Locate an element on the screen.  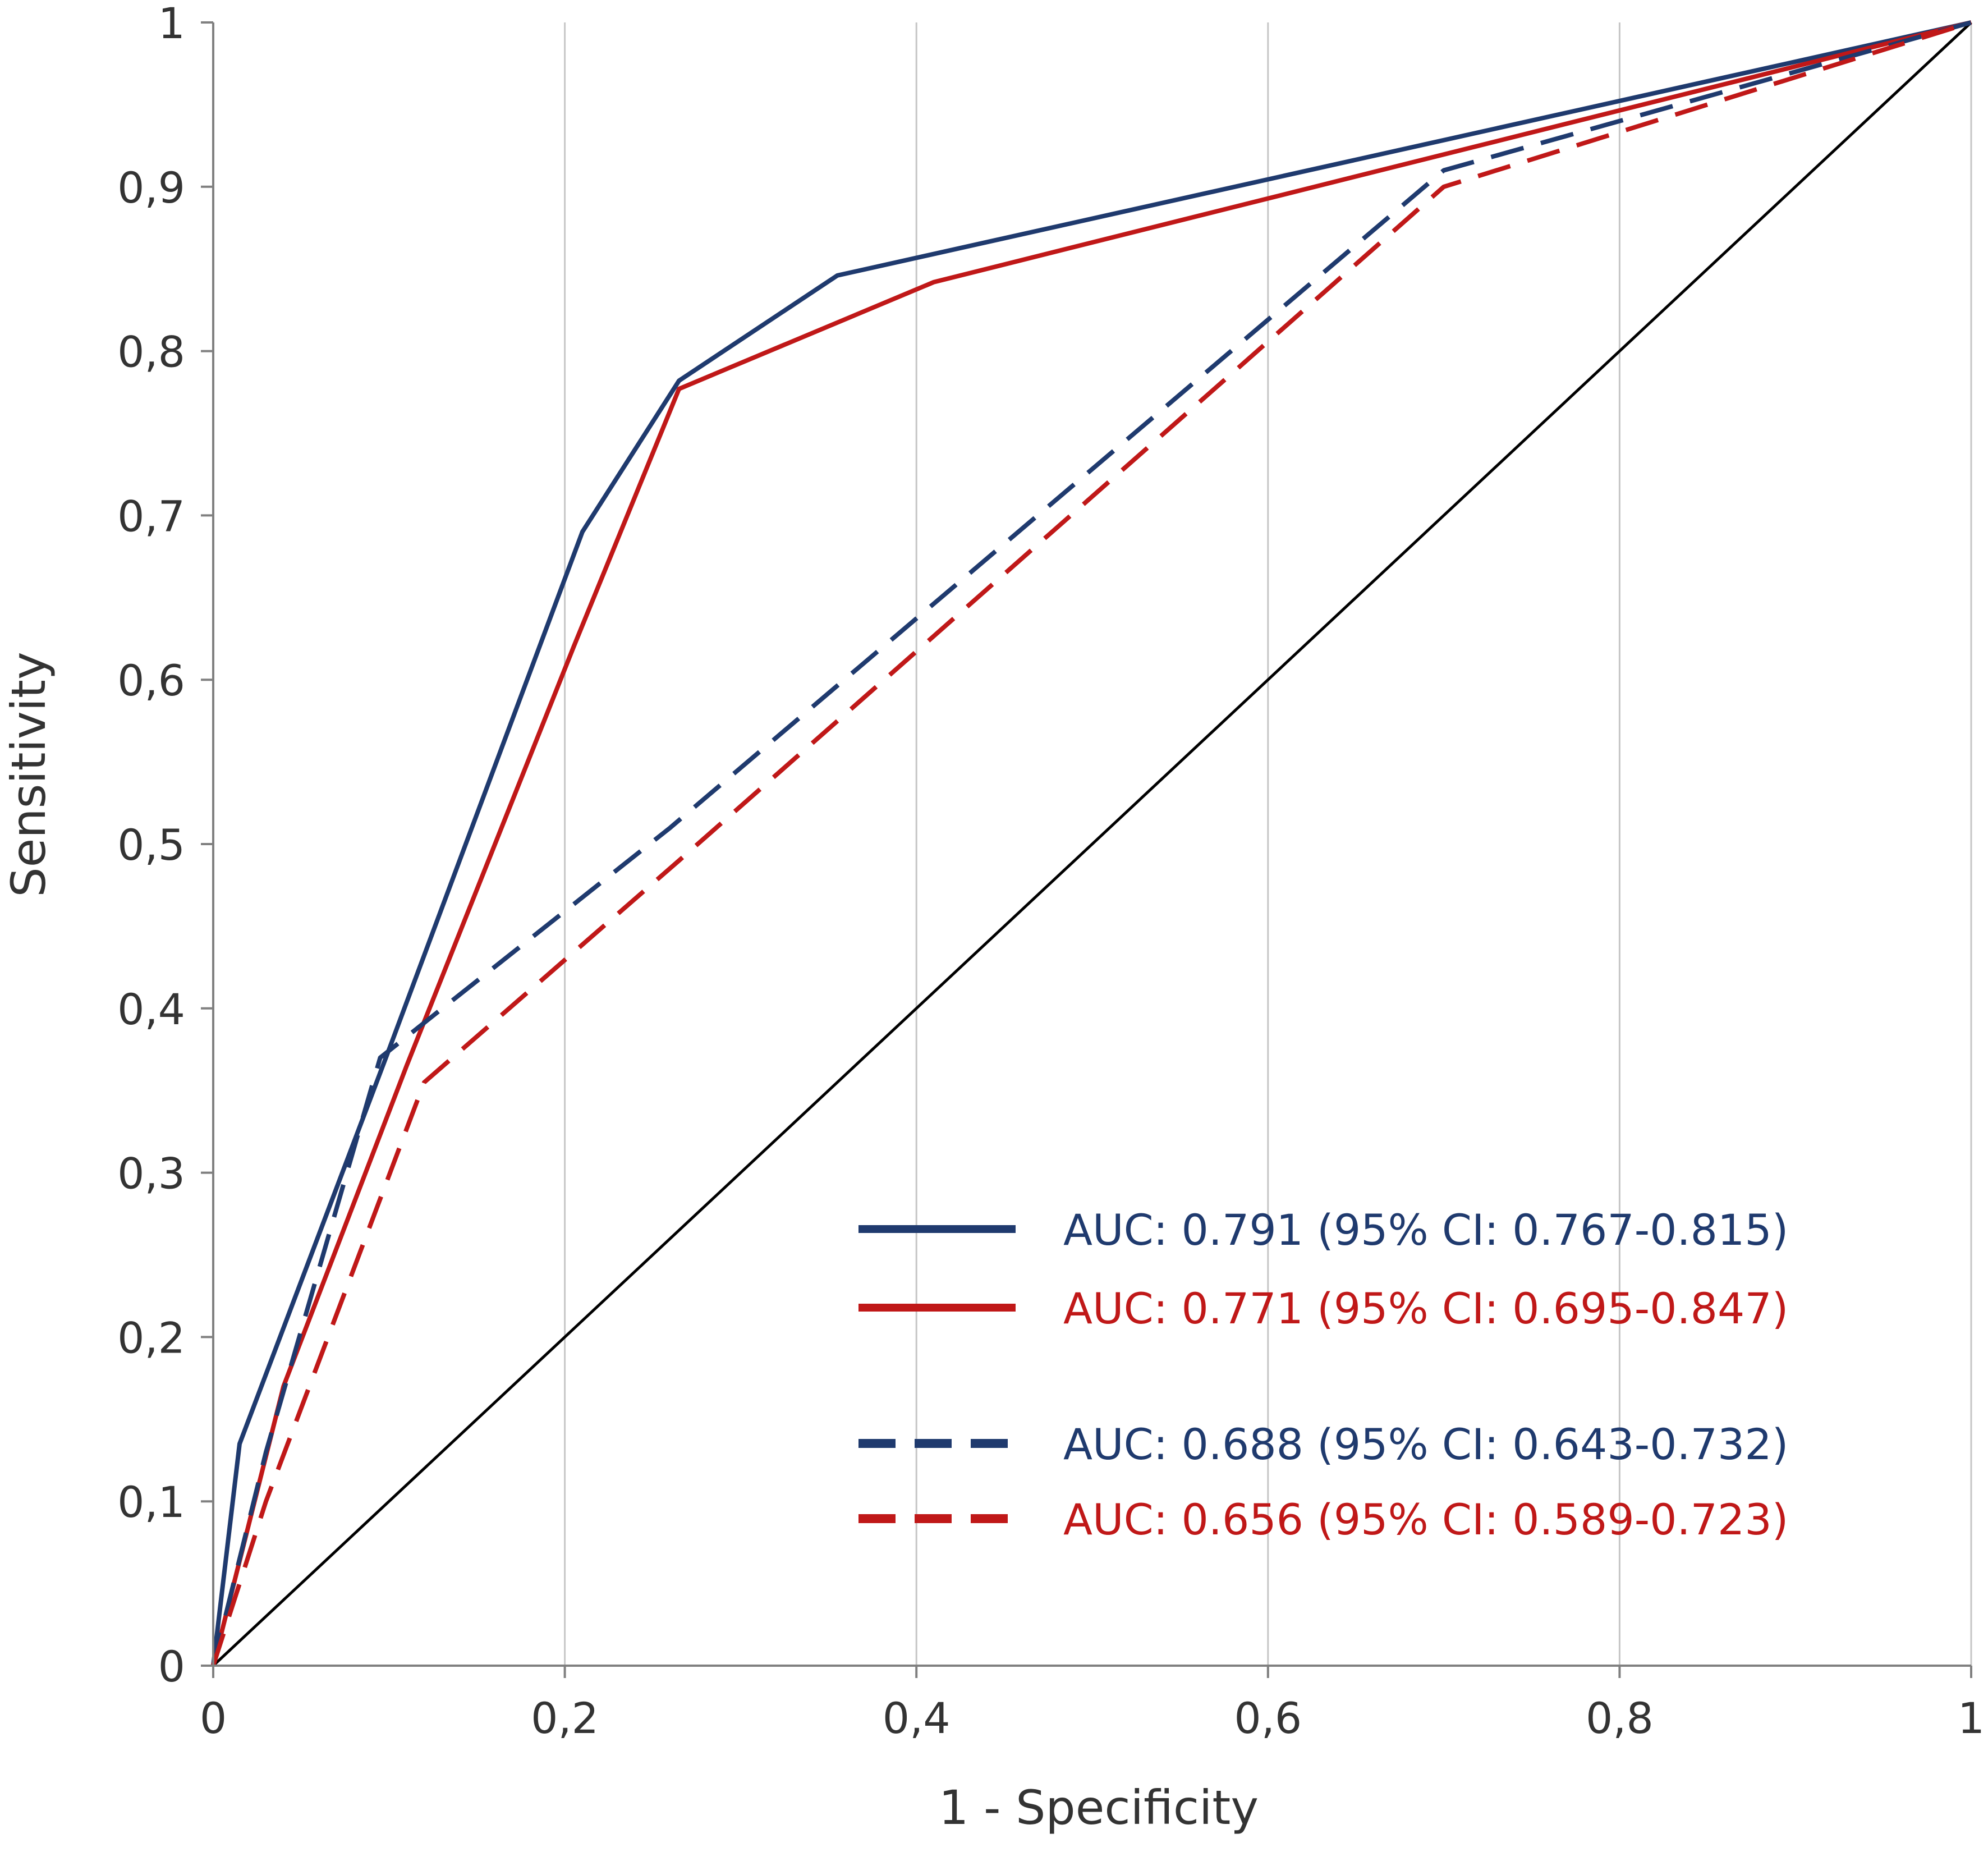
y-tick-label-5: 0,5 is located at coordinates (151, 845).